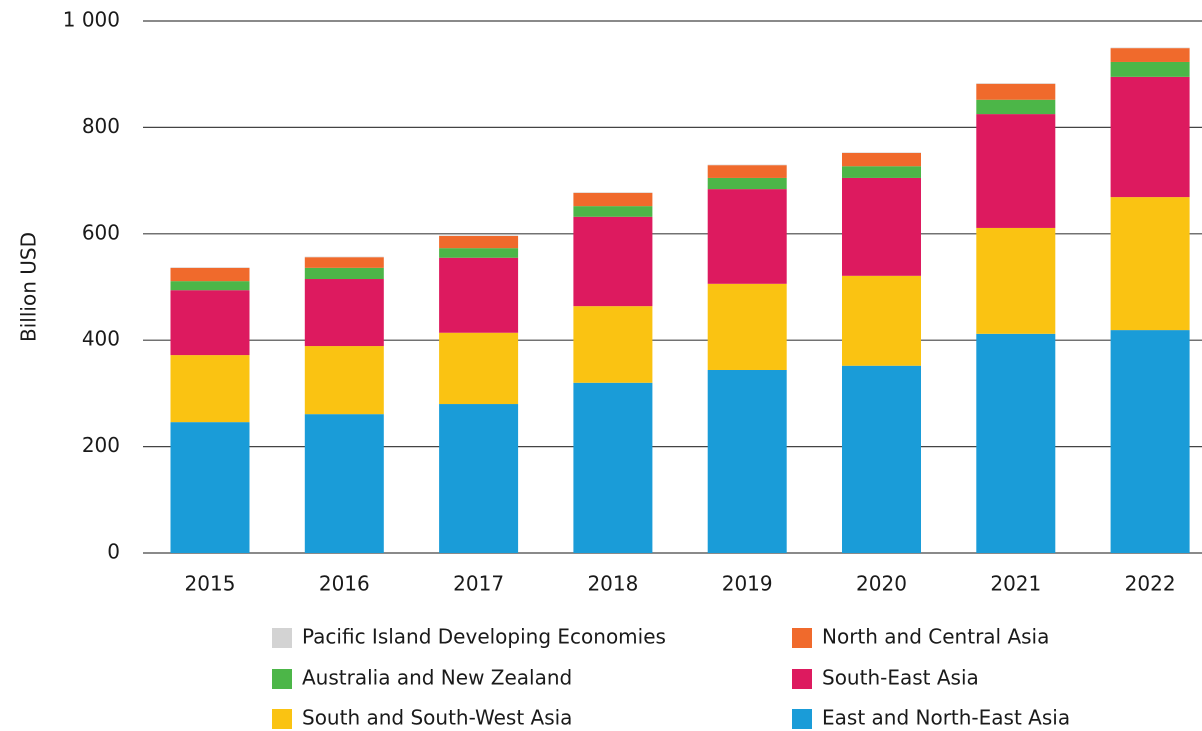 The width and height of the screenshot is (1202, 731). What do you see at coordinates (101, 445) in the screenshot?
I see `y-tick-label: 200` at bounding box center [101, 445].